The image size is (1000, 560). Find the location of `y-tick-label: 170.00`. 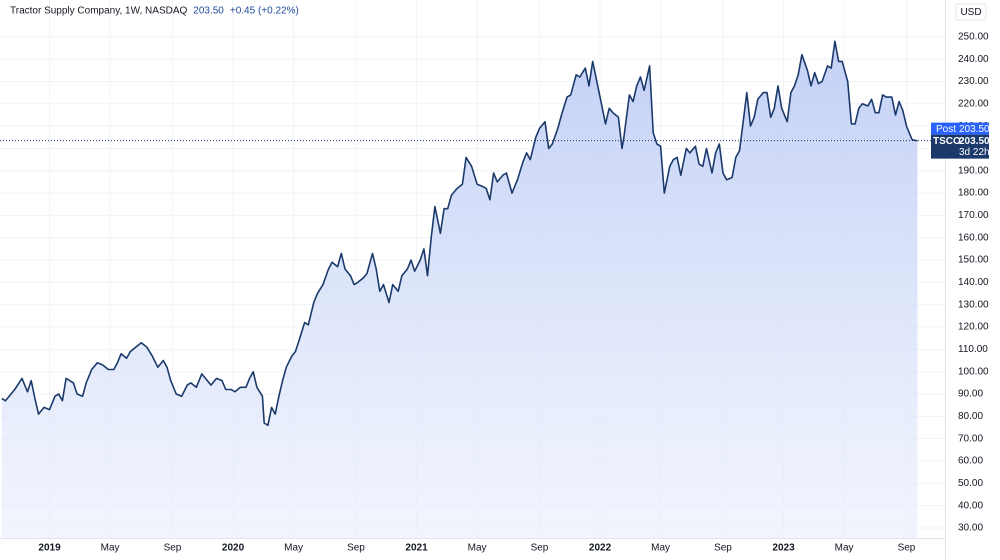

y-tick-label: 170.00 is located at coordinates (973, 215).